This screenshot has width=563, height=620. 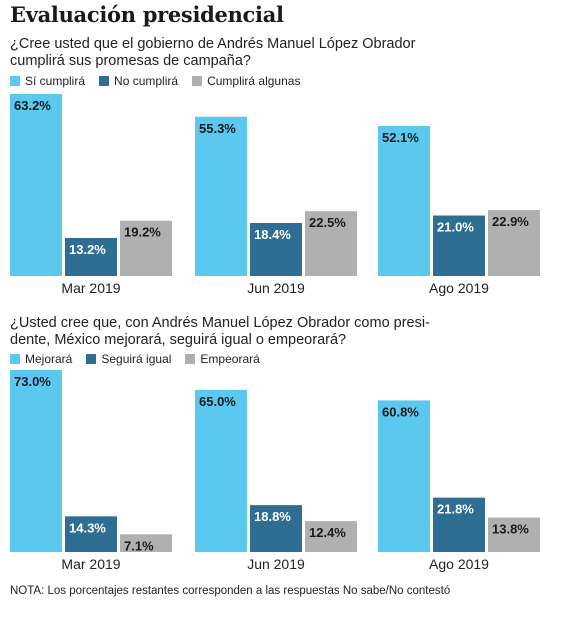 What do you see at coordinates (197, 81) in the screenshot?
I see `chart-1-legend-swatch-cumplira-algunas` at bounding box center [197, 81].